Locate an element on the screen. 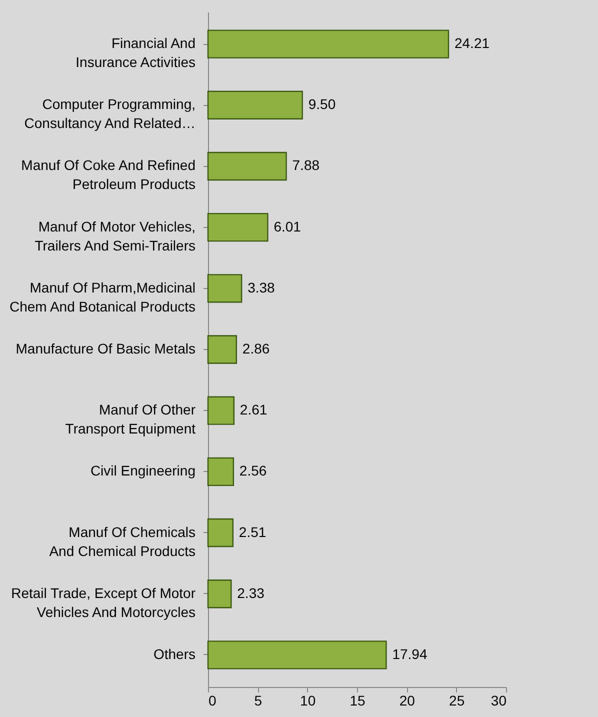  data-label: 17.94 is located at coordinates (410, 654).